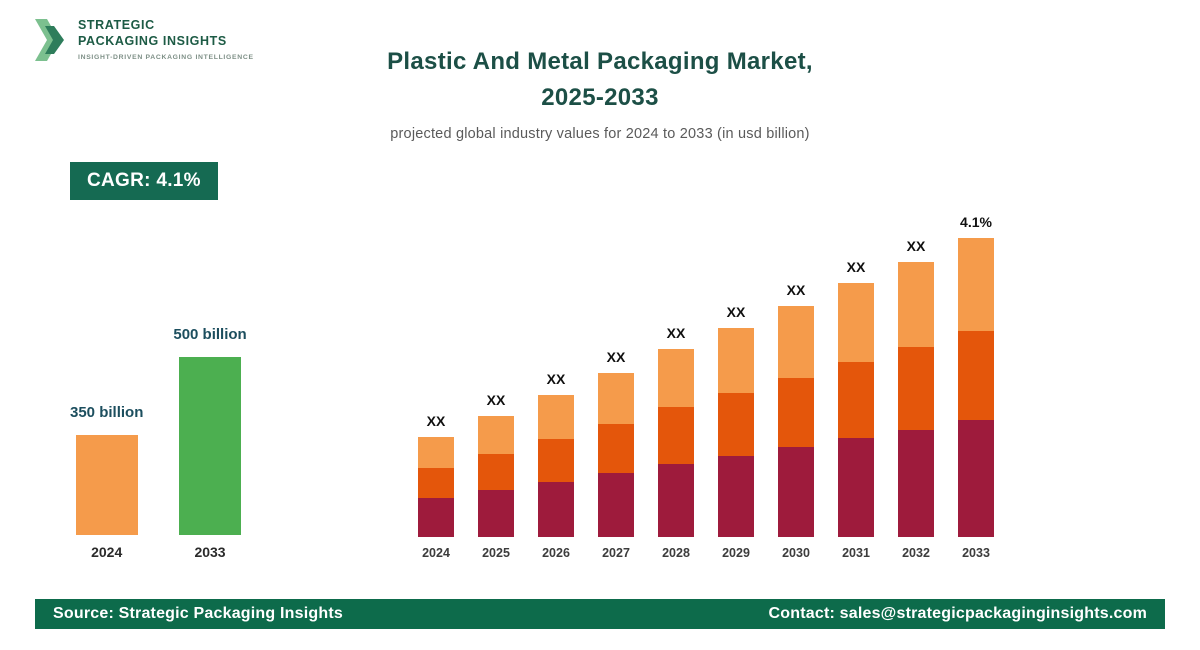 The height and width of the screenshot is (650, 1200). I want to click on x-axis-label: 2025, so click(496, 553).